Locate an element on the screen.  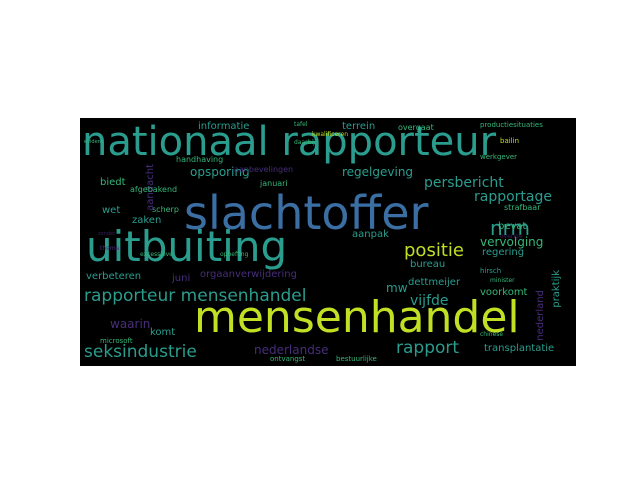
word-terrein: terrein is located at coordinates (359, 126).